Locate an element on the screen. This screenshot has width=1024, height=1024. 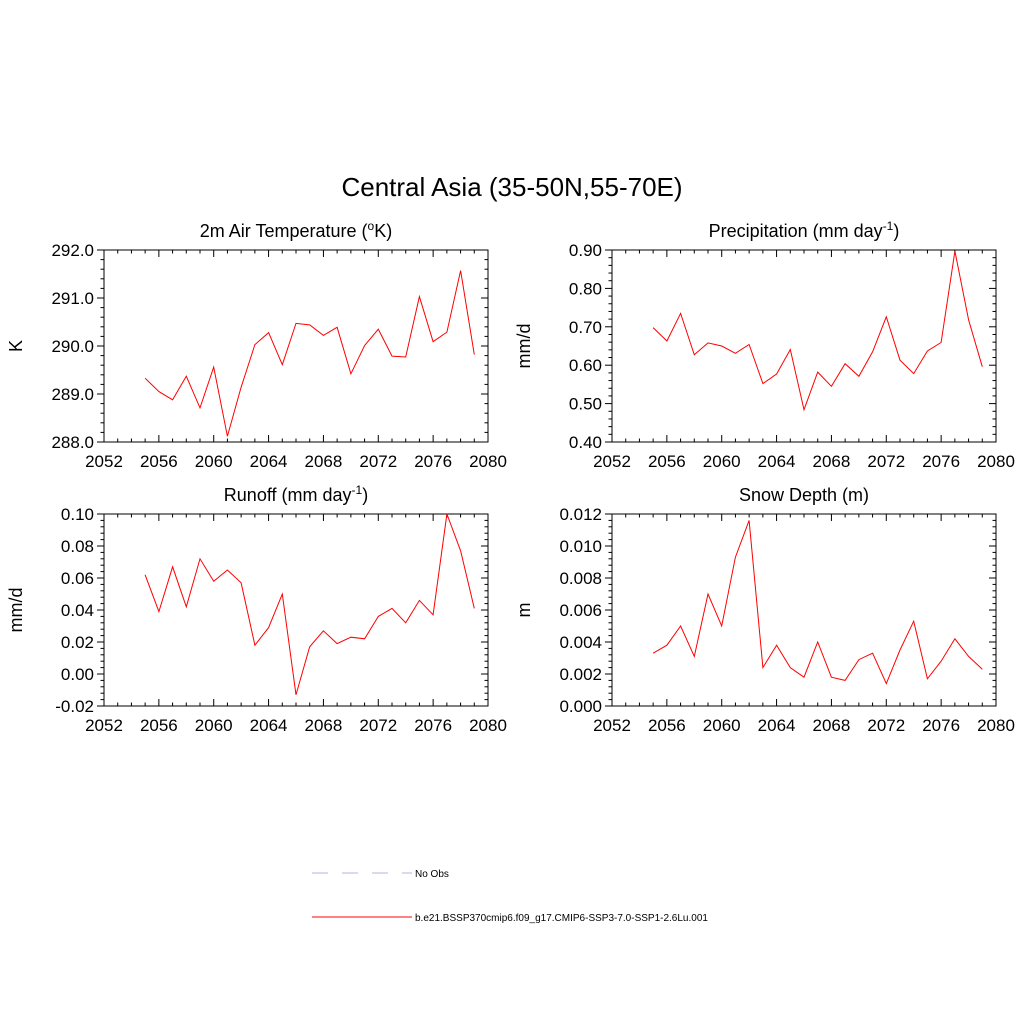
y-tick-label: 0.50 is located at coordinates (585, 404).